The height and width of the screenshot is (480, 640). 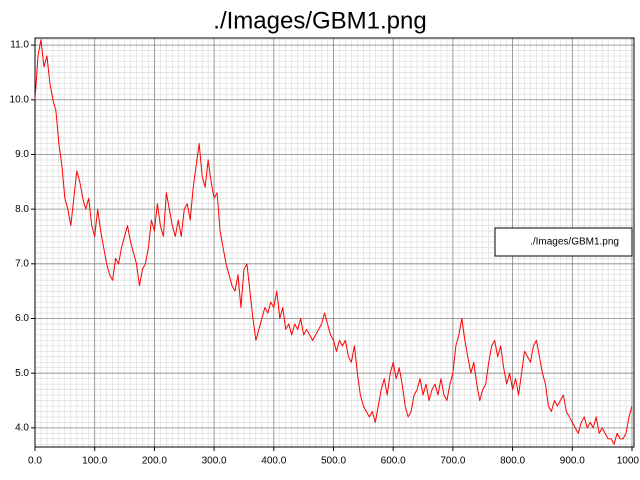 I want to click on legend-label: ./Images/GBM1.png, so click(x=574, y=242).